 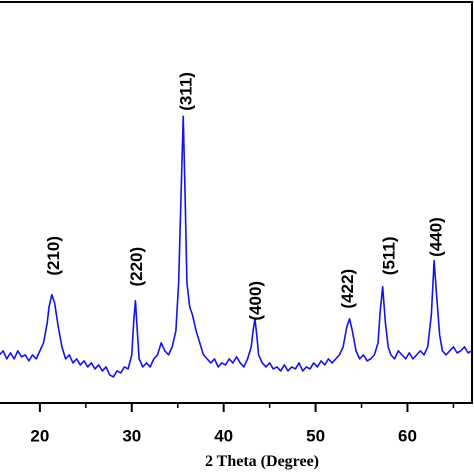 What do you see at coordinates (347, 289) in the screenshot?
I see `peak-label: (422)` at bounding box center [347, 289].